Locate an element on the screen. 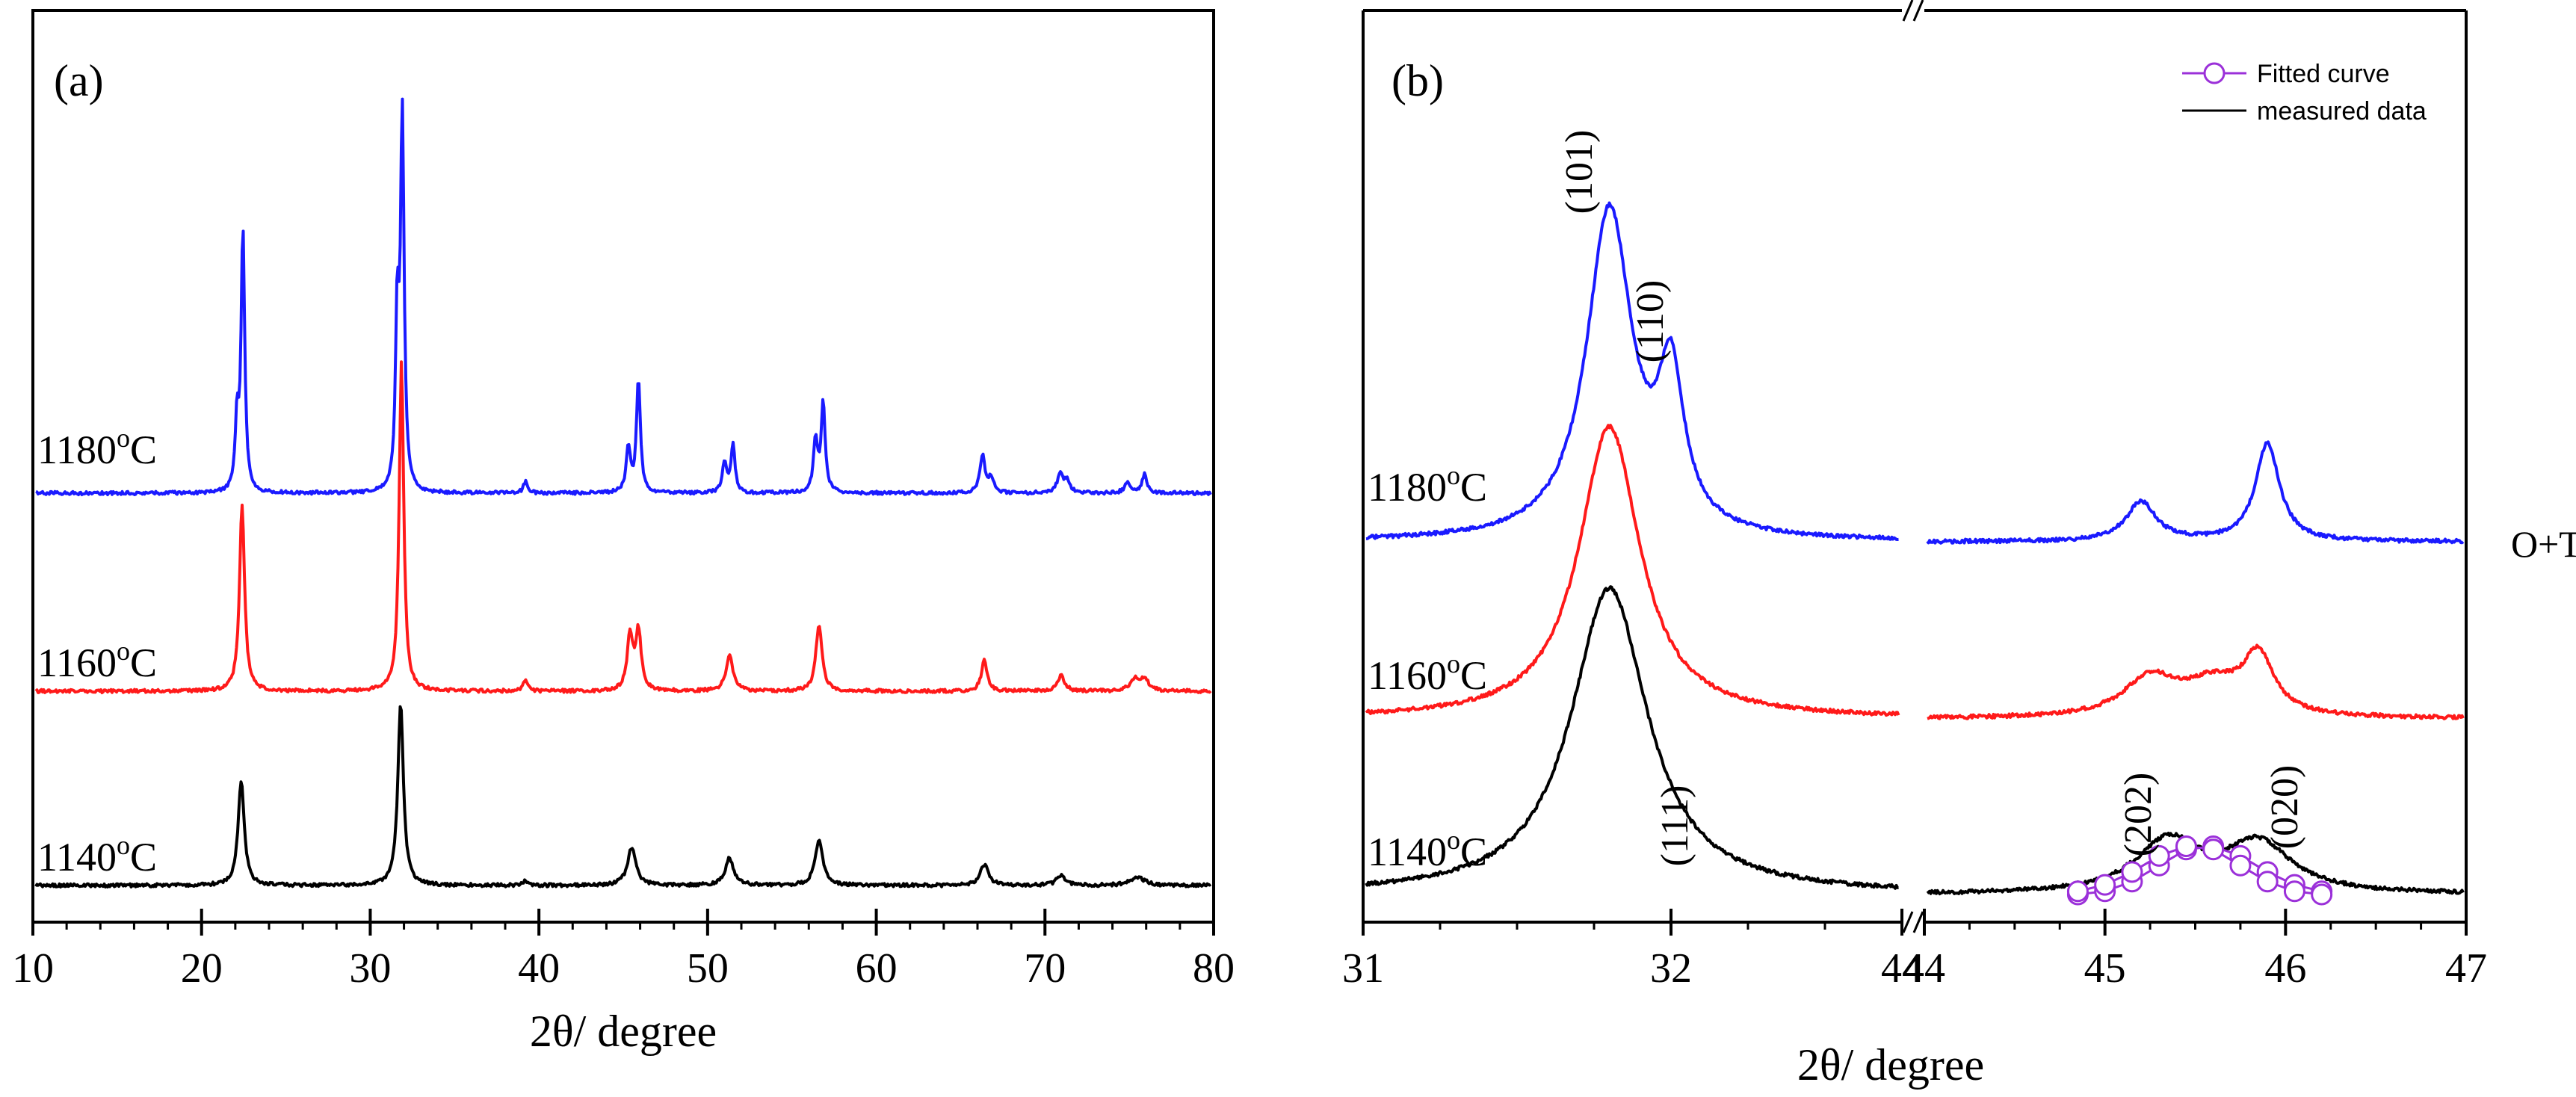 This screenshot has height=1097, width=2576. x-tick-label-b: 47 is located at coordinates (2466, 968).